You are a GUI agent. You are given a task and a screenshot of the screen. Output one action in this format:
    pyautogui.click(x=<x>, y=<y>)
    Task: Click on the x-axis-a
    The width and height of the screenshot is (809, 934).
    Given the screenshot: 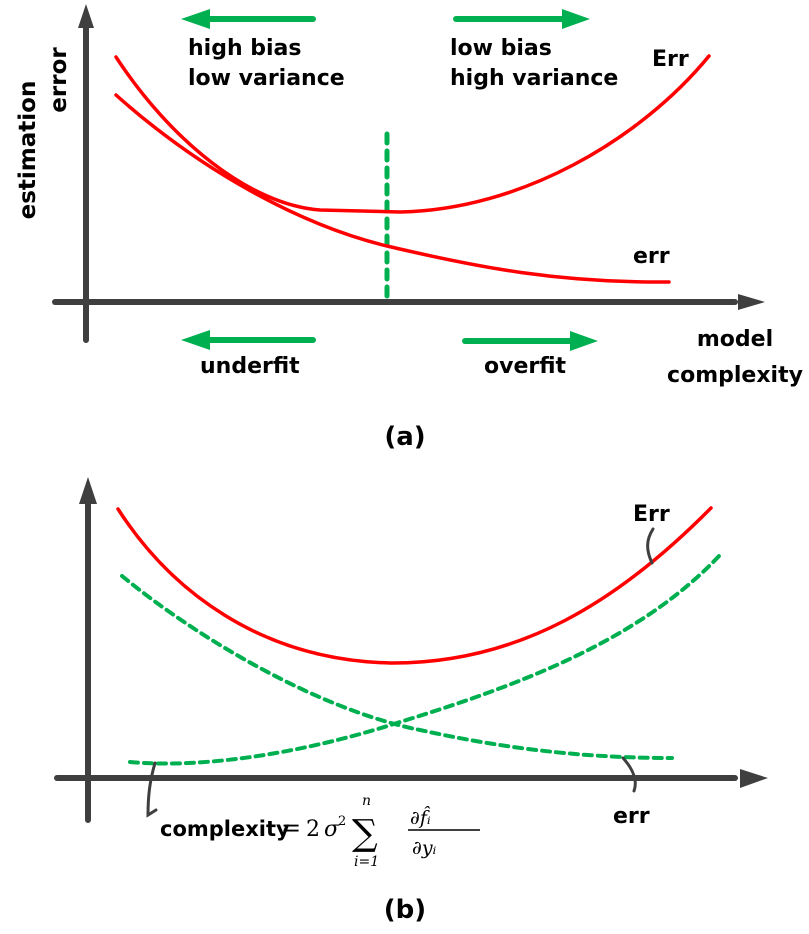 What is the action you would take?
    pyautogui.click(x=408, y=302)
    